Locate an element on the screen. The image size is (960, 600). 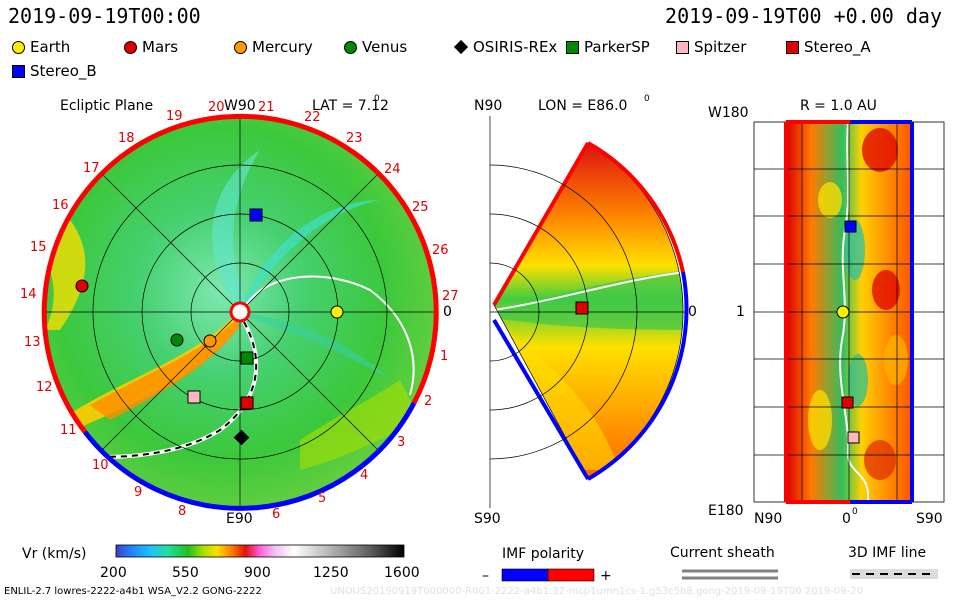
clong-17: 17 is located at coordinates (91, 168).